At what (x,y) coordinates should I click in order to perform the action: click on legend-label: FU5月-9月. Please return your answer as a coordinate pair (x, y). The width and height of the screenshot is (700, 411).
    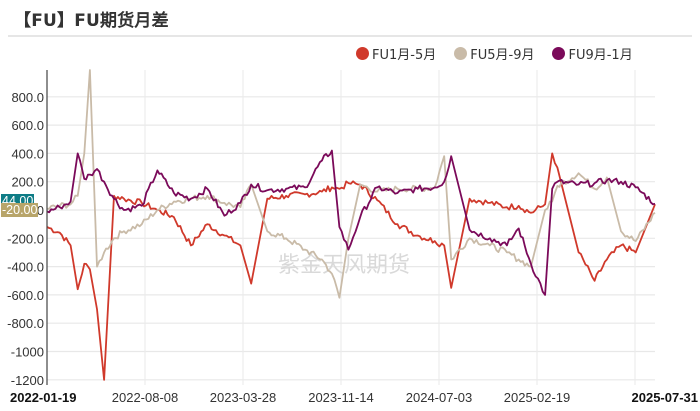
    Looking at the image, I should click on (502, 55).